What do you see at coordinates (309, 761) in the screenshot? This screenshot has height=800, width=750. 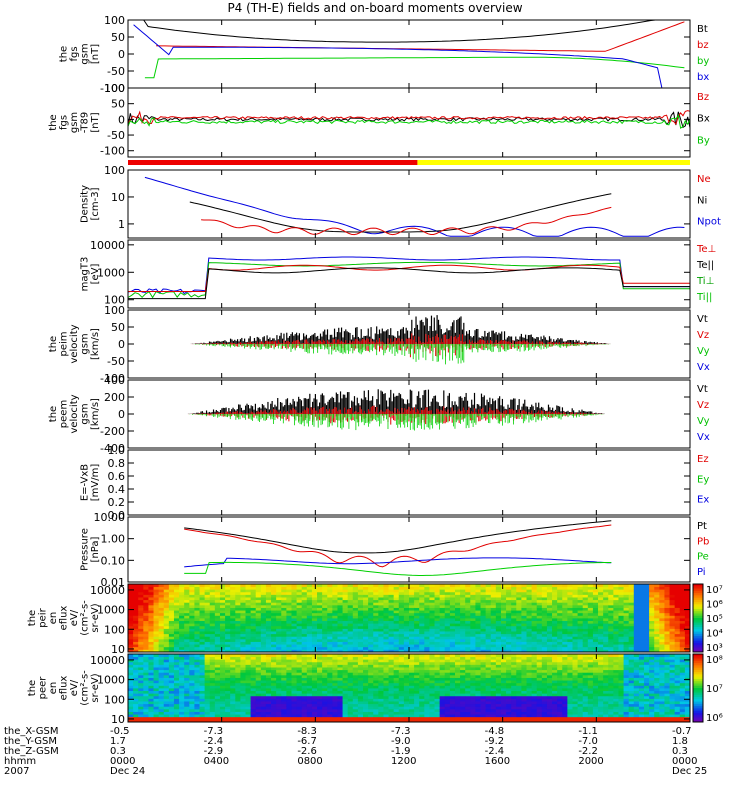 I see `footer-cell: 0800` at bounding box center [309, 761].